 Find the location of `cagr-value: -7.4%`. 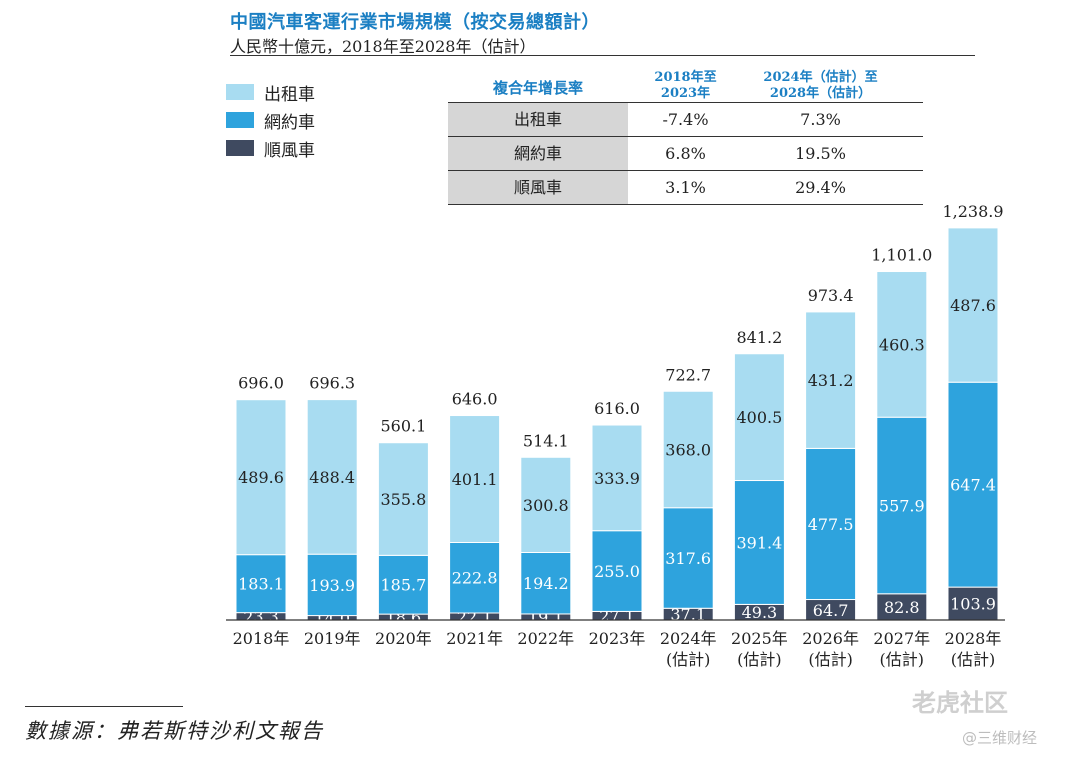

cagr-value: -7.4% is located at coordinates (685, 119).